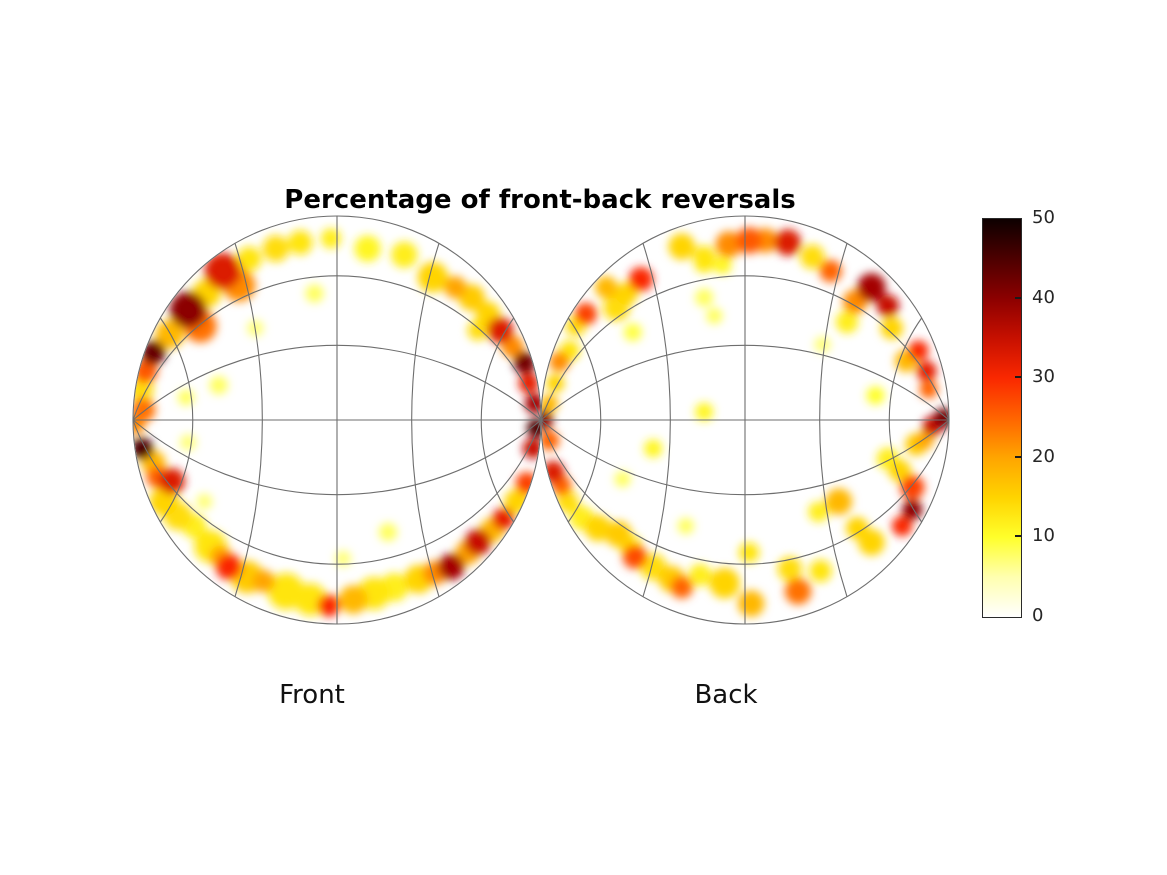 The image size is (1167, 875). What do you see at coordinates (1043, 377) in the screenshot?
I see `colorbar-tick-label: 30` at bounding box center [1043, 377].